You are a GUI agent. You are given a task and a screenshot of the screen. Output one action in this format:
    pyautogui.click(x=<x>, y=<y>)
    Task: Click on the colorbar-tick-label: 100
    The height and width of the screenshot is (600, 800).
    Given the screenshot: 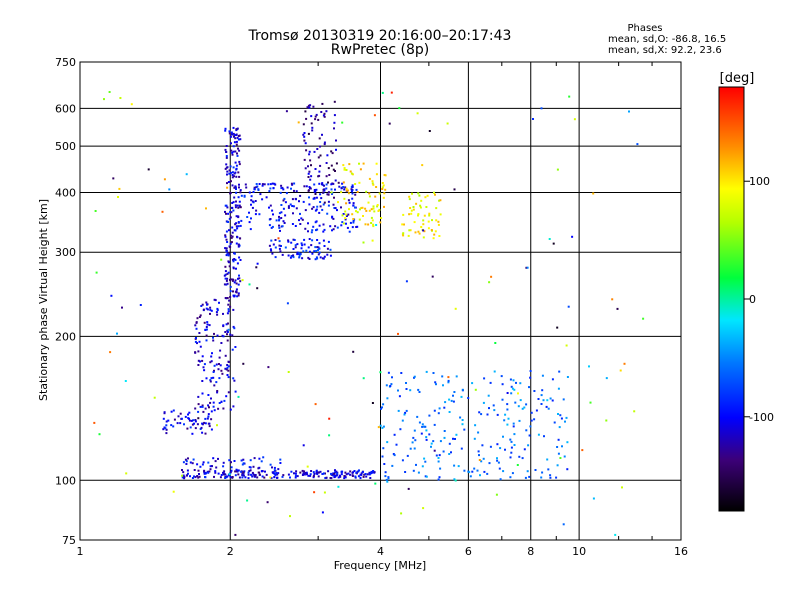 What is the action you would take?
    pyautogui.click(x=759, y=181)
    